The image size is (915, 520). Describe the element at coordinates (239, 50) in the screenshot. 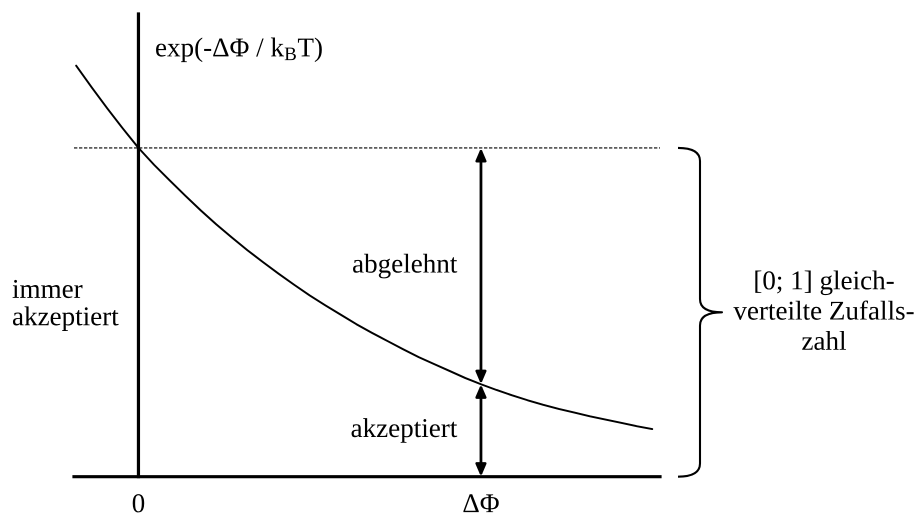

I see `y-axis-title: exp(-ΔΦ / k$_{B}$T)` at that location.